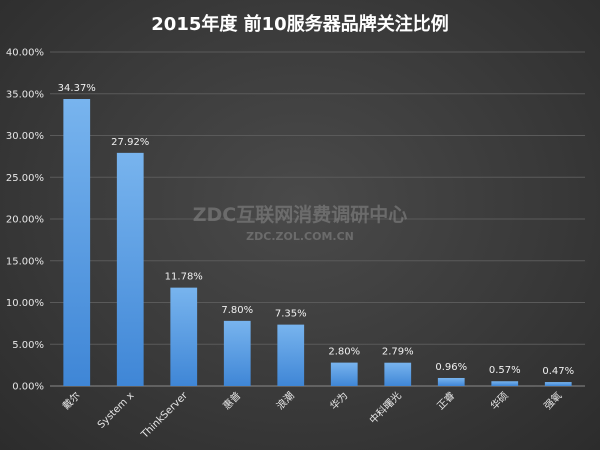 The width and height of the screenshot is (600, 450). What do you see at coordinates (445, 400) in the screenshot?
I see `x-tick-label: 正睿` at bounding box center [445, 400].